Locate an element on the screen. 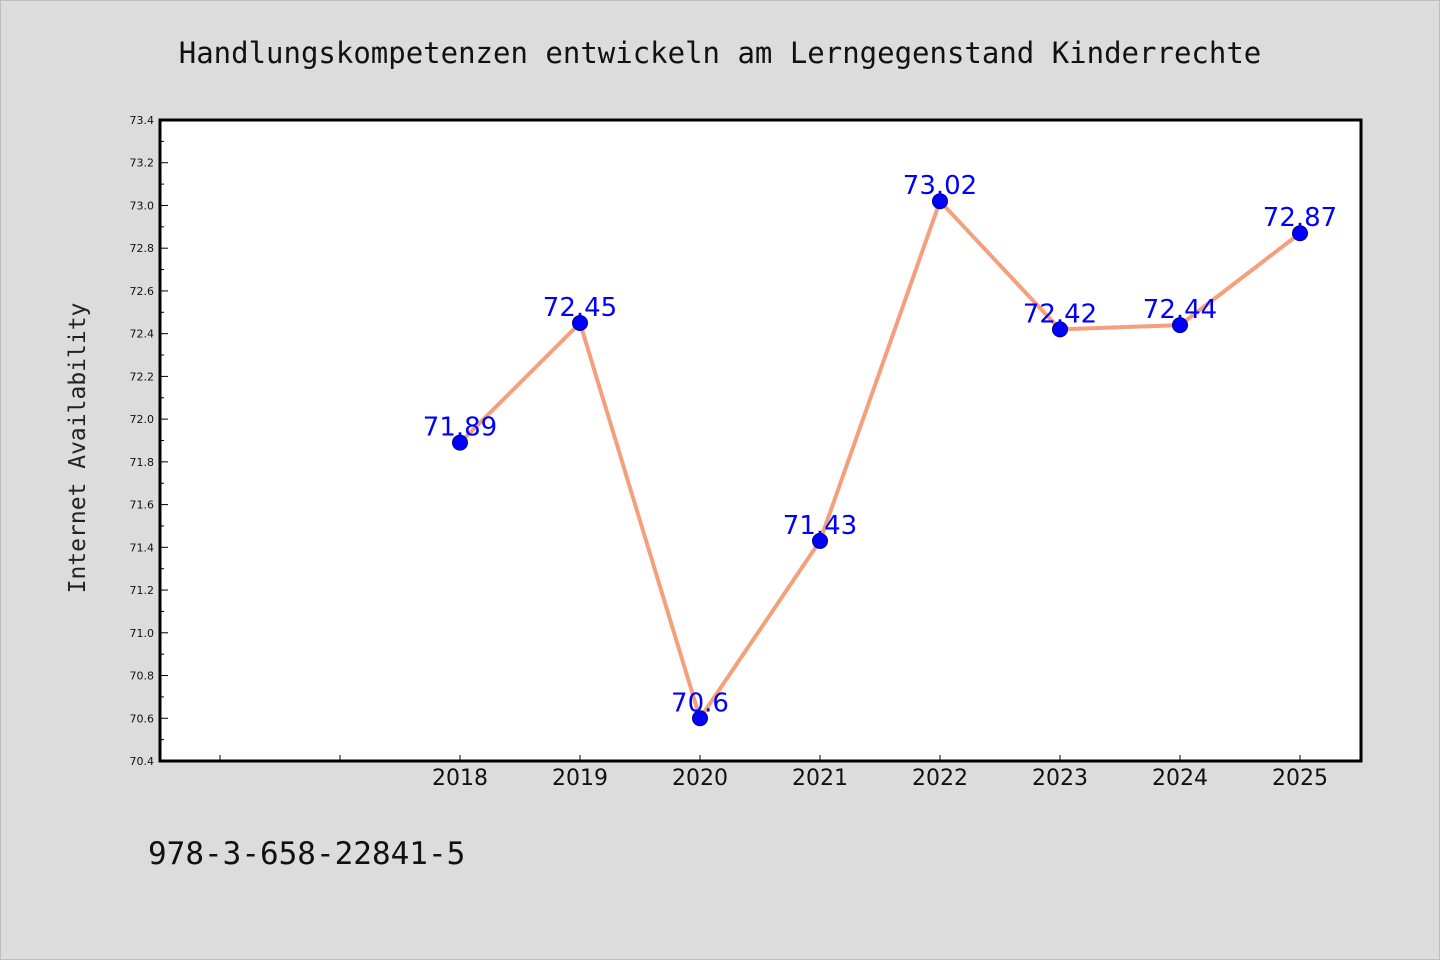  y-tick-label: 71.2 is located at coordinates (142, 590).